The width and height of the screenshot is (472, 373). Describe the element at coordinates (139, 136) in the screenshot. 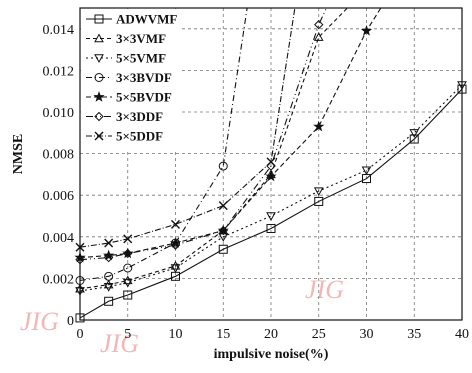

I see `legend-label: 5×5DDF` at that location.